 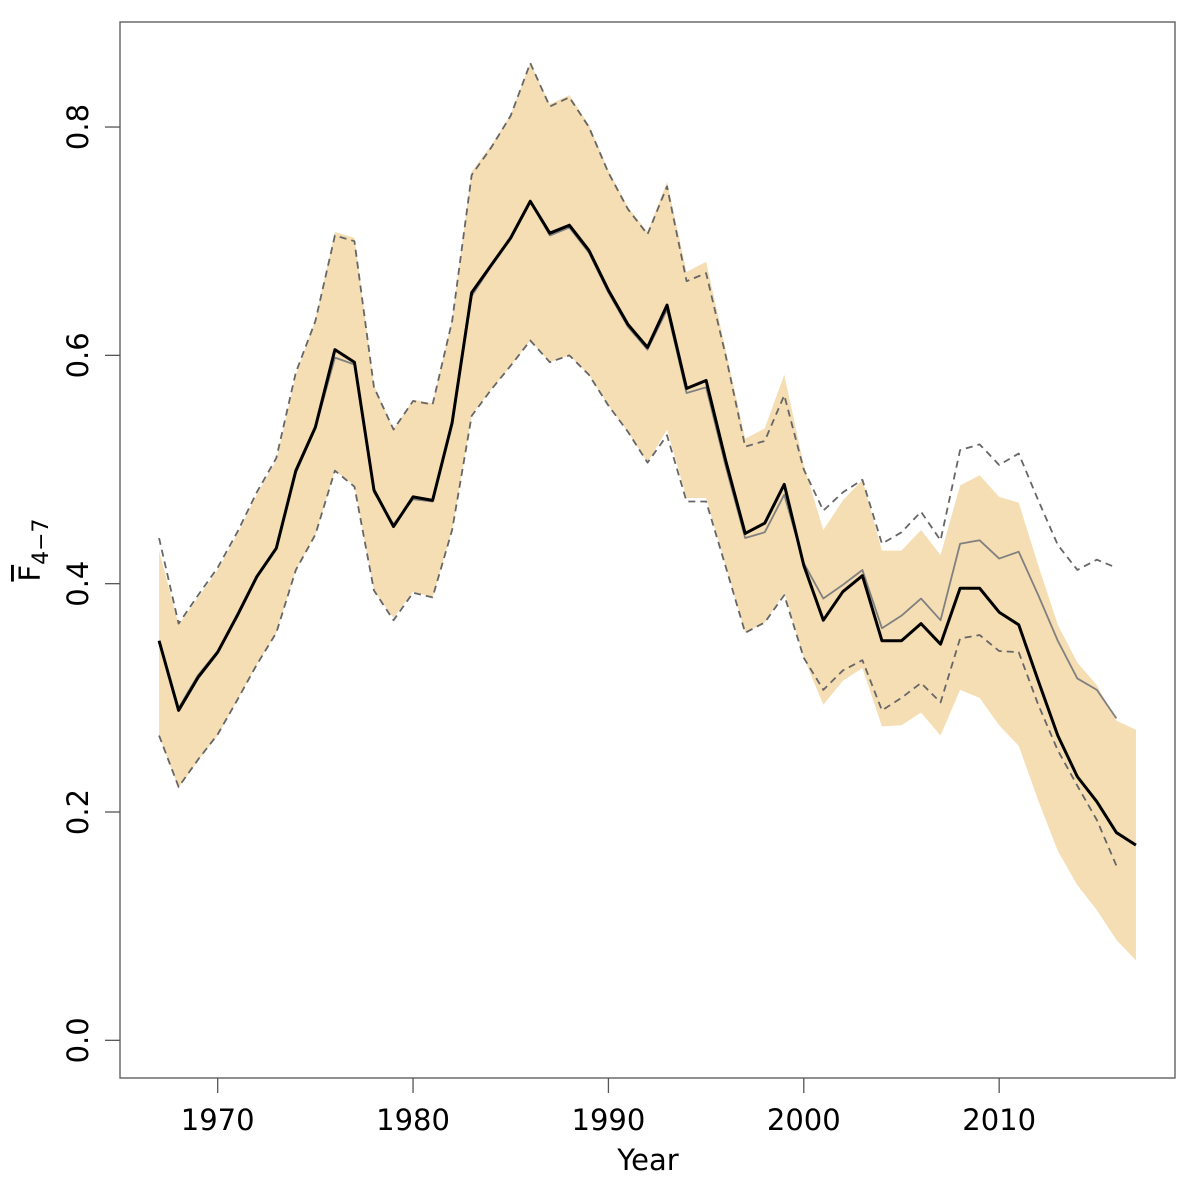 What do you see at coordinates (413, 1120) in the screenshot?
I see `x-tick-label: 1980` at bounding box center [413, 1120].